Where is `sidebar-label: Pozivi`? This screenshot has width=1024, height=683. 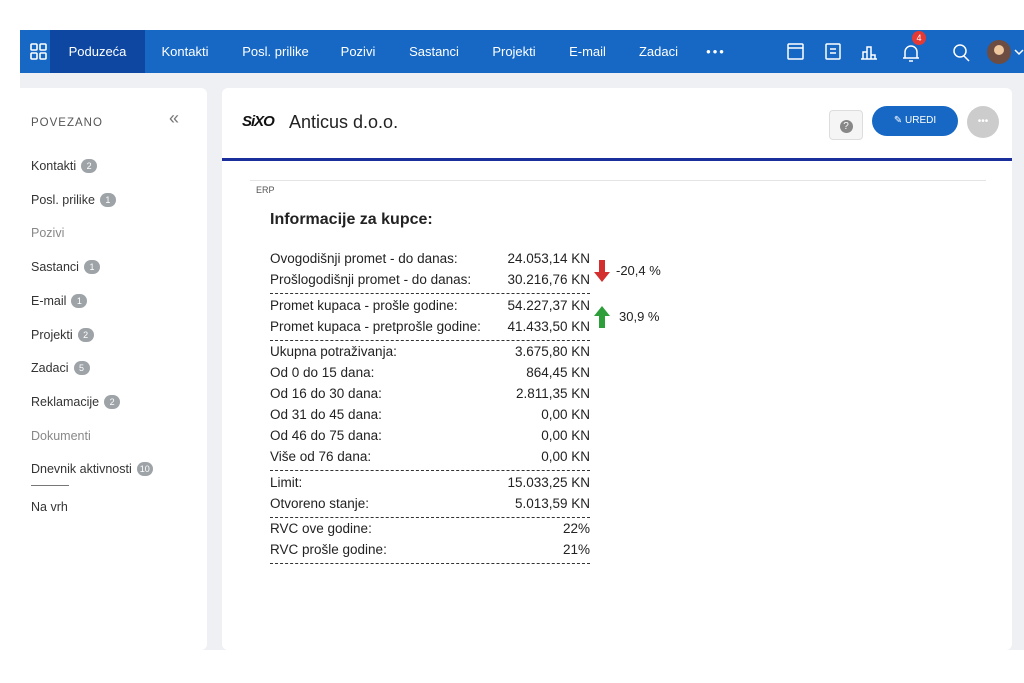
sidebar-label: Pozivi is located at coordinates (48, 233).